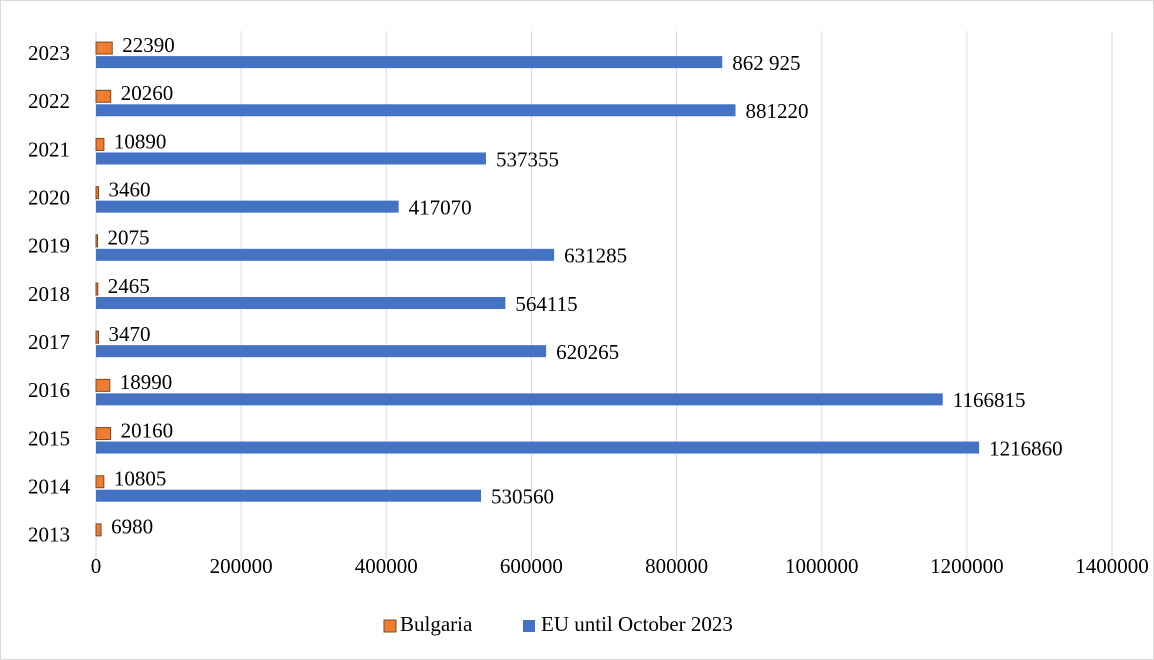  What do you see at coordinates (777, 111) in the screenshot?
I see `data-label: 881220` at bounding box center [777, 111].